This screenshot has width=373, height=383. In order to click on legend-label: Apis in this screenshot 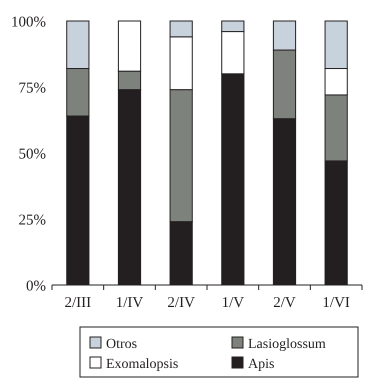, I will do `click(261, 364)`.